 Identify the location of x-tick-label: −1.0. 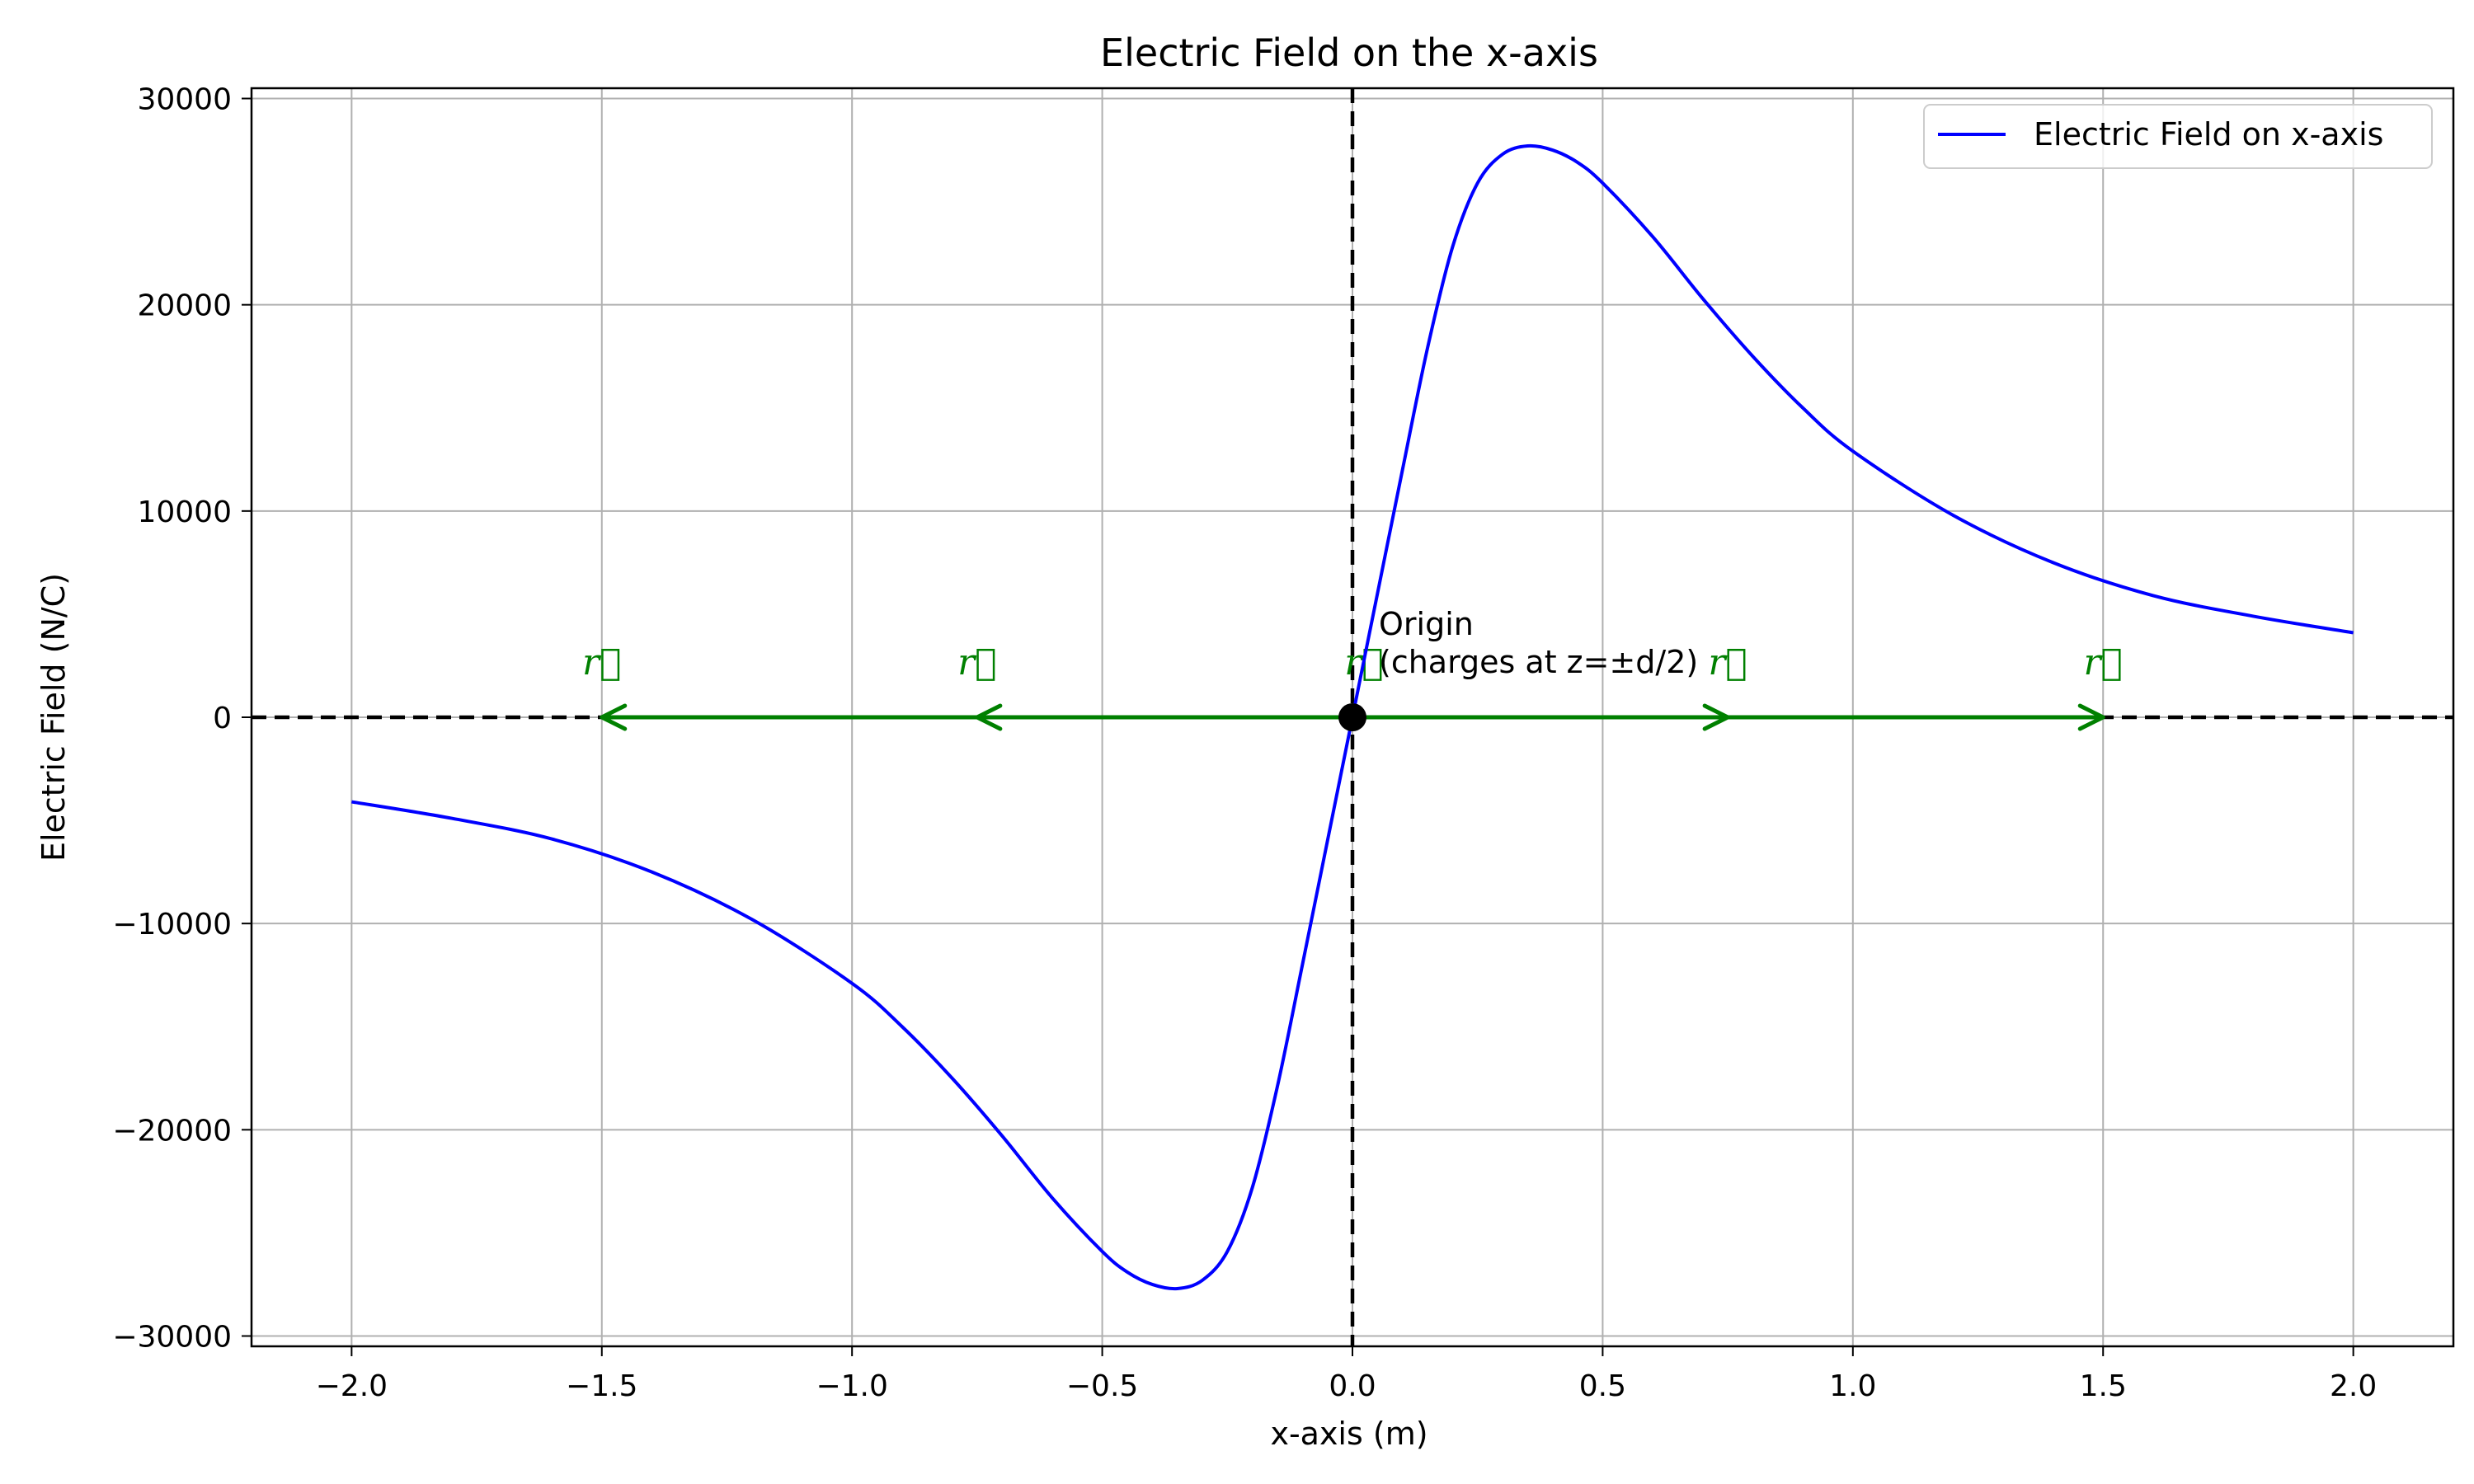
(851, 1386).